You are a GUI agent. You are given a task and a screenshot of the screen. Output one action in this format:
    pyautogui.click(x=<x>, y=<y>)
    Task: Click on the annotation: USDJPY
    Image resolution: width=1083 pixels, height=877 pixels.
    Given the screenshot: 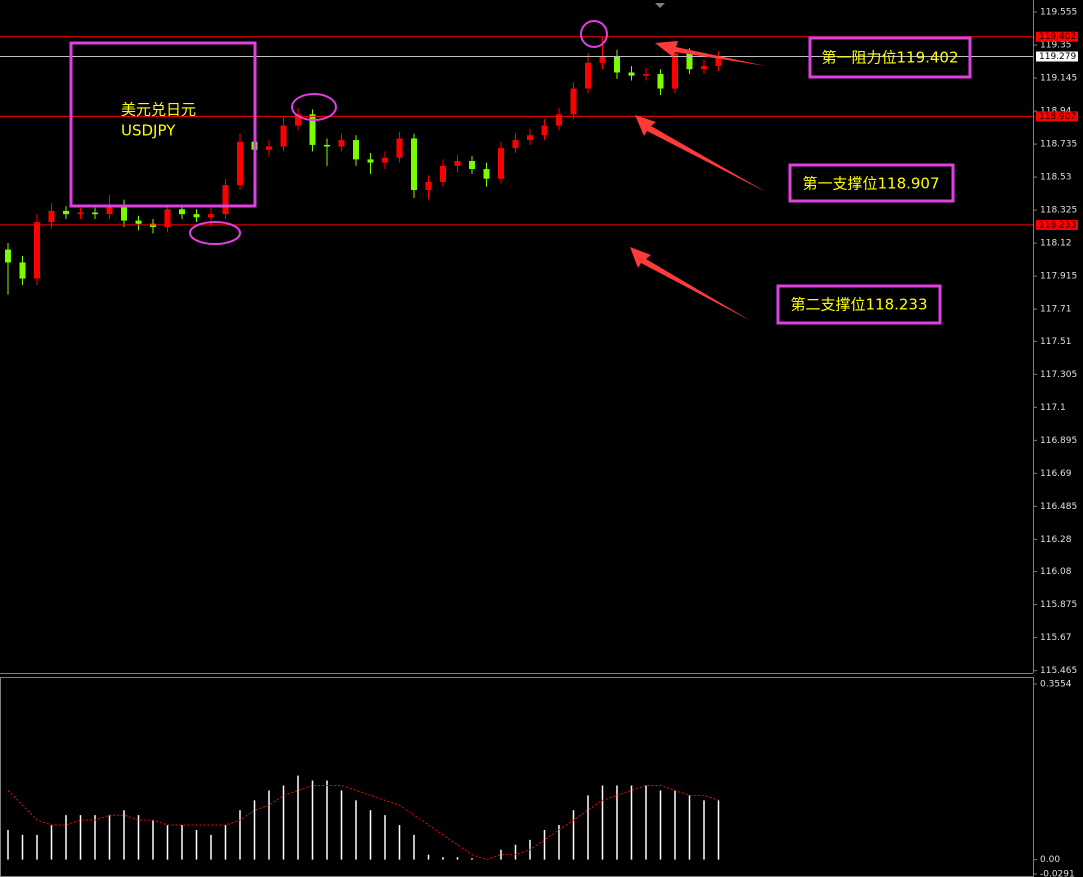 What is the action you would take?
    pyautogui.click(x=148, y=131)
    